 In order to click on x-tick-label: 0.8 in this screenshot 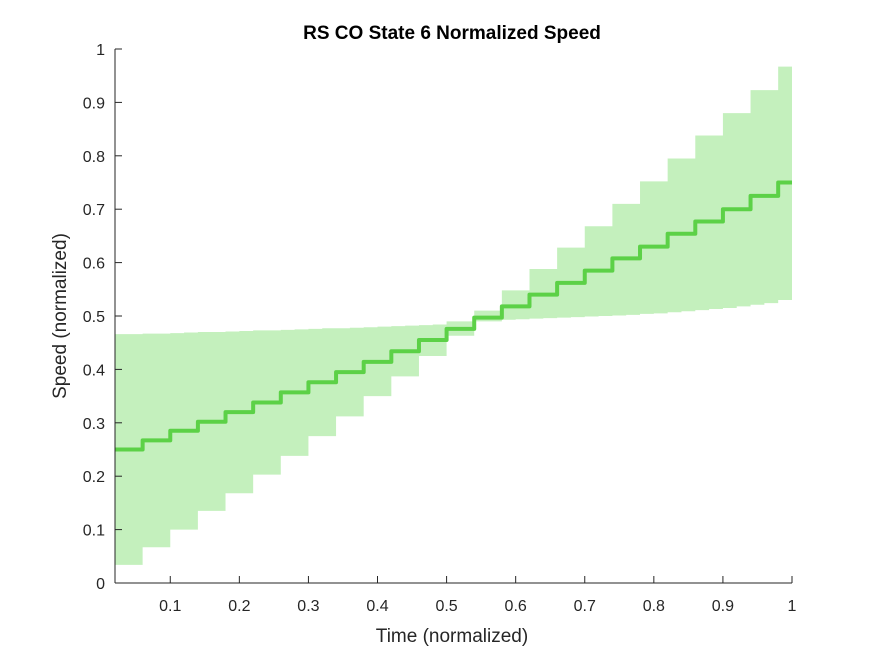, I will do `click(654, 606)`.